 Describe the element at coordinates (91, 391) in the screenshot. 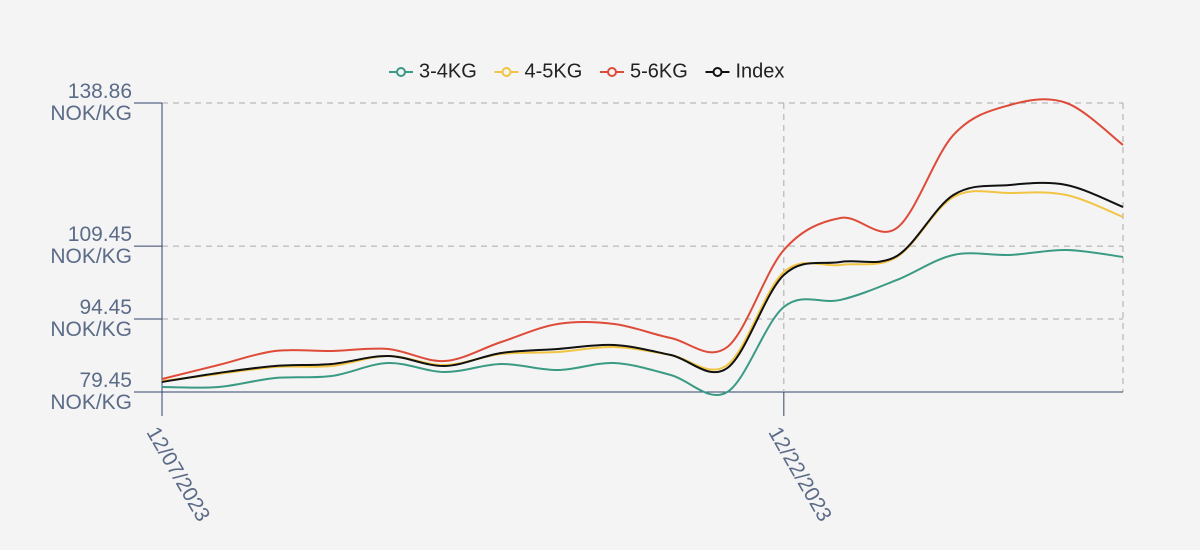

I see `y-tick-label: 79.45 NOK/KG` at that location.